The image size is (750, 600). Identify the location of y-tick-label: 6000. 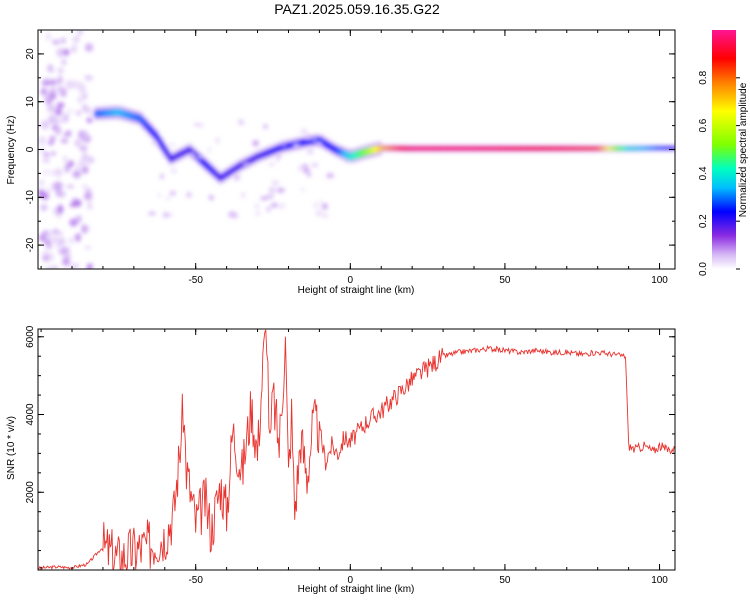
(30, 336).